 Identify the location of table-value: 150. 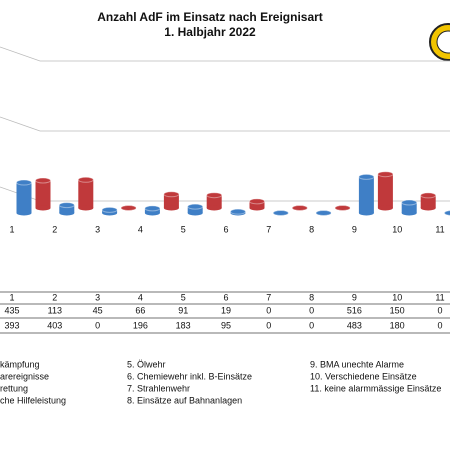
(397, 310).